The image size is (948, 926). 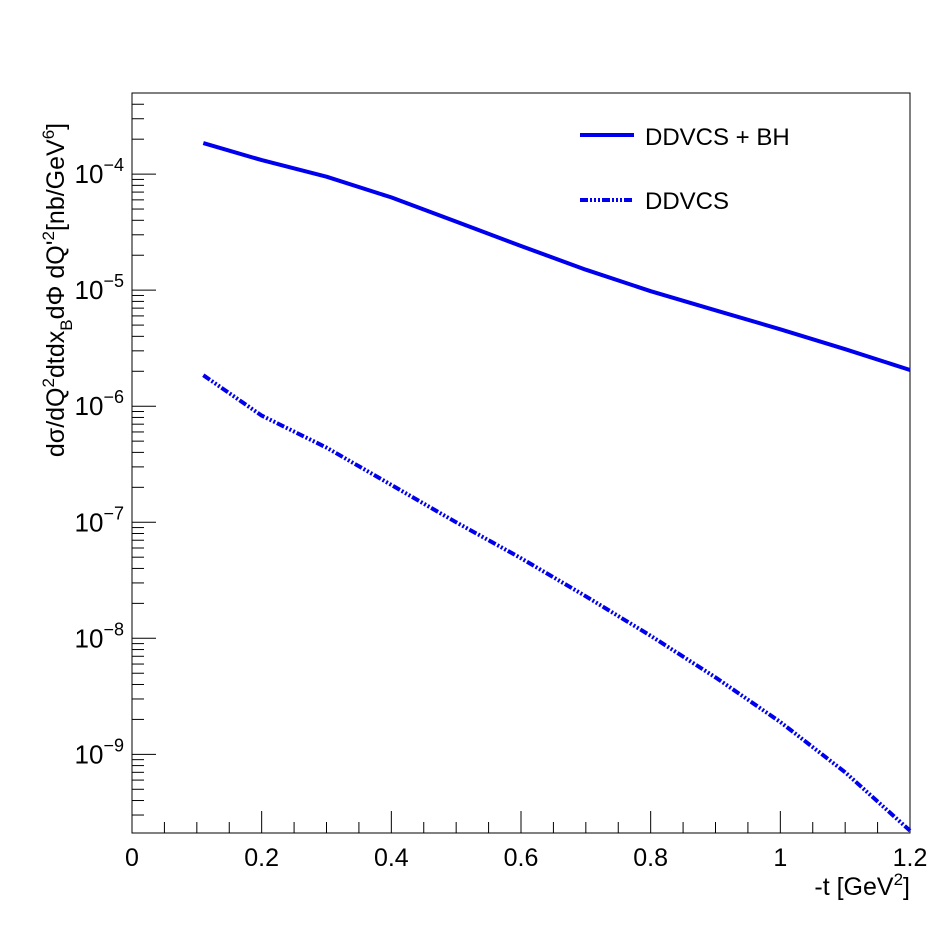 I want to click on y-tick-label: 10⁻⁸, so click(x=99, y=636).